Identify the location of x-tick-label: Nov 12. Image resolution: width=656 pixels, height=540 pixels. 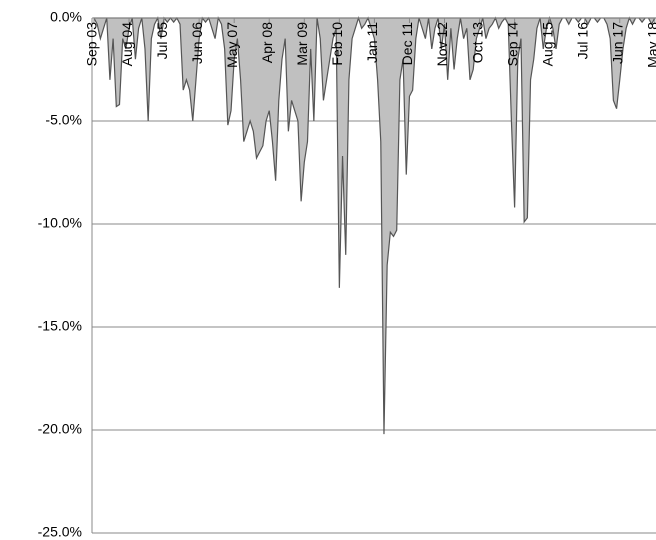
(442, 44).